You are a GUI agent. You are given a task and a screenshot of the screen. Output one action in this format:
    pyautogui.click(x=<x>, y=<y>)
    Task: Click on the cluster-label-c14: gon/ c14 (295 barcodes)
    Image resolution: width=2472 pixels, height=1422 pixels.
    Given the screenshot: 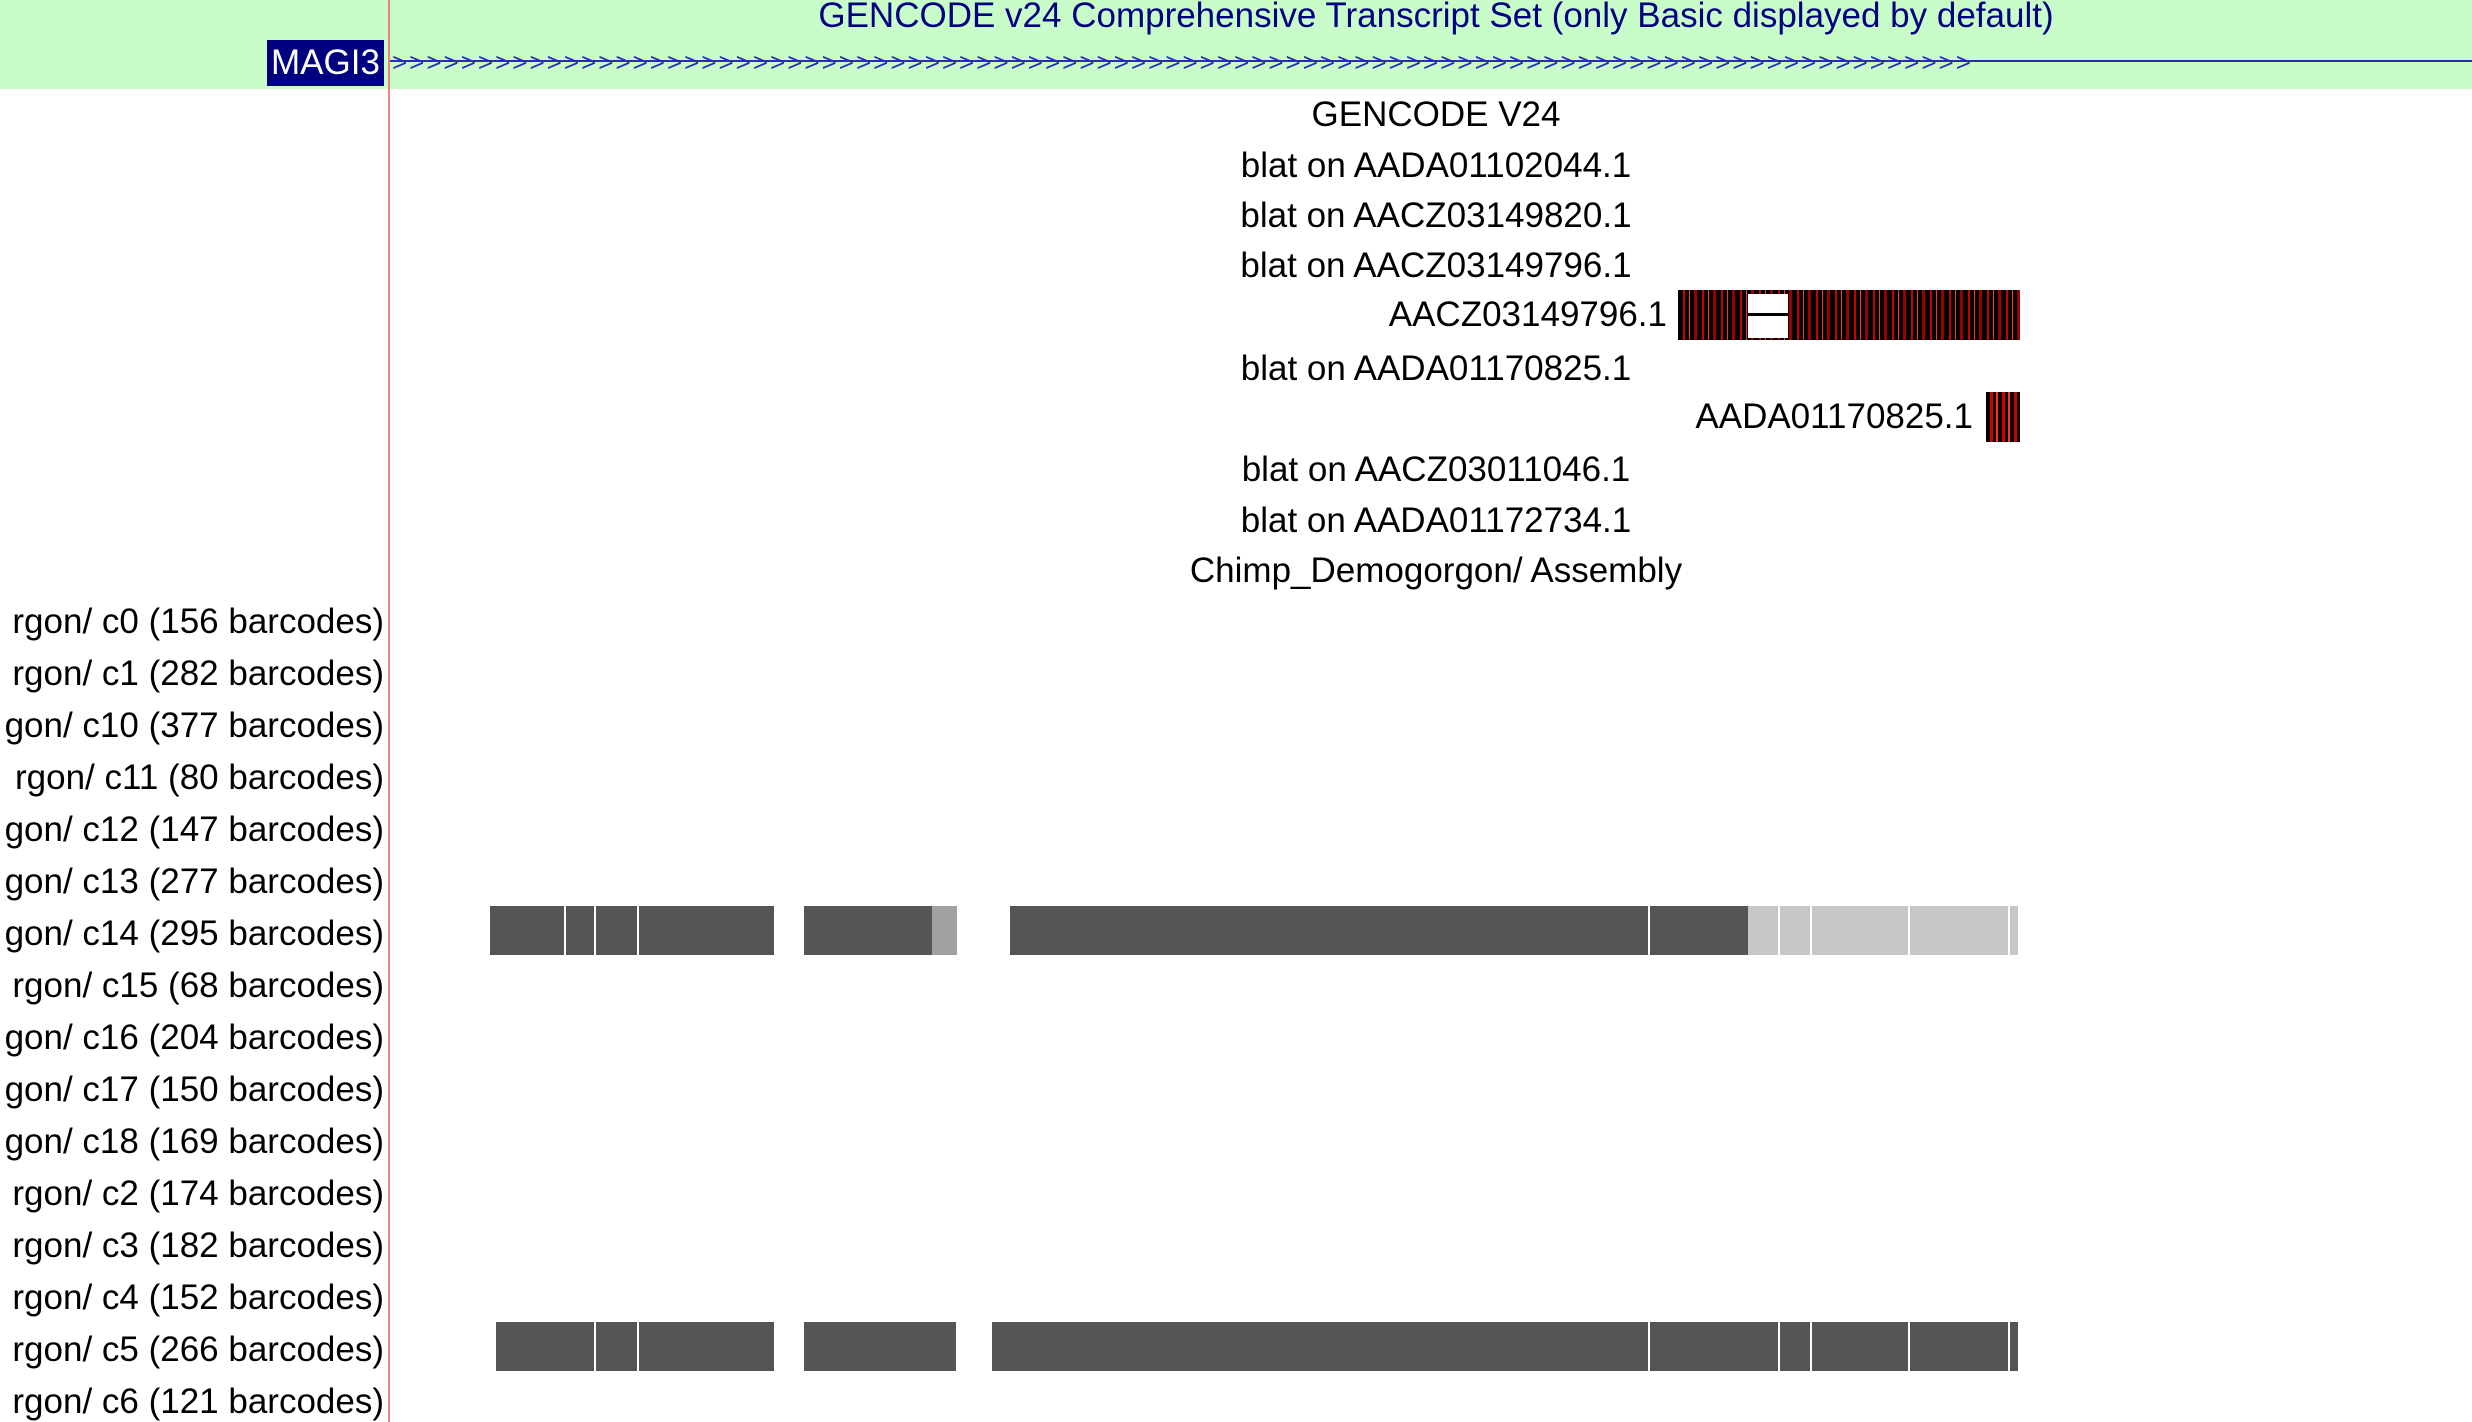 What is the action you would take?
    pyautogui.click(x=194, y=933)
    